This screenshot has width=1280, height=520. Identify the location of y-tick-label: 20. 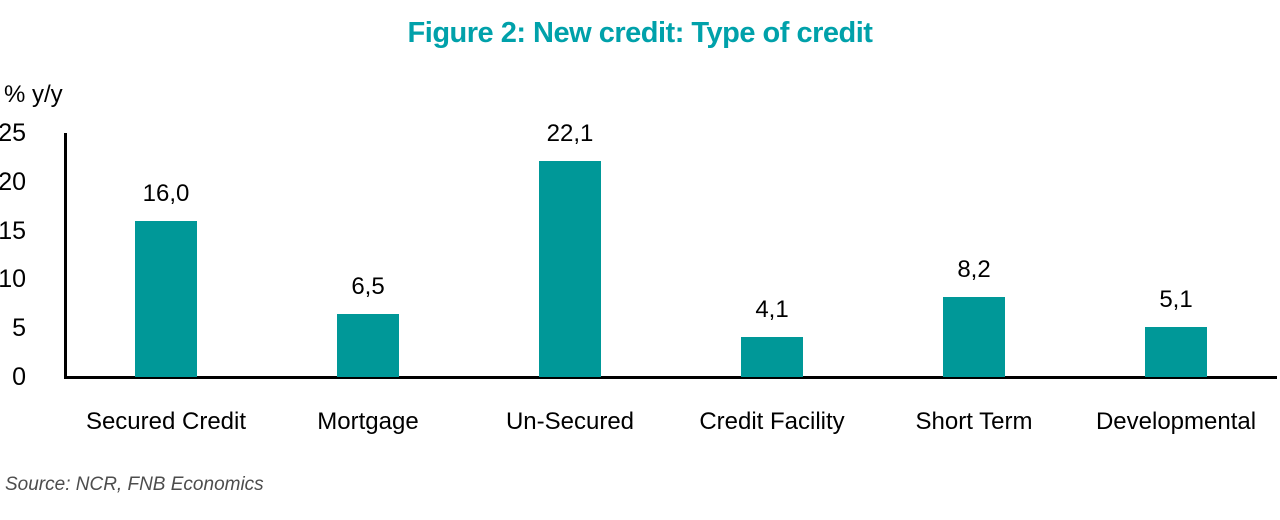
(13, 181).